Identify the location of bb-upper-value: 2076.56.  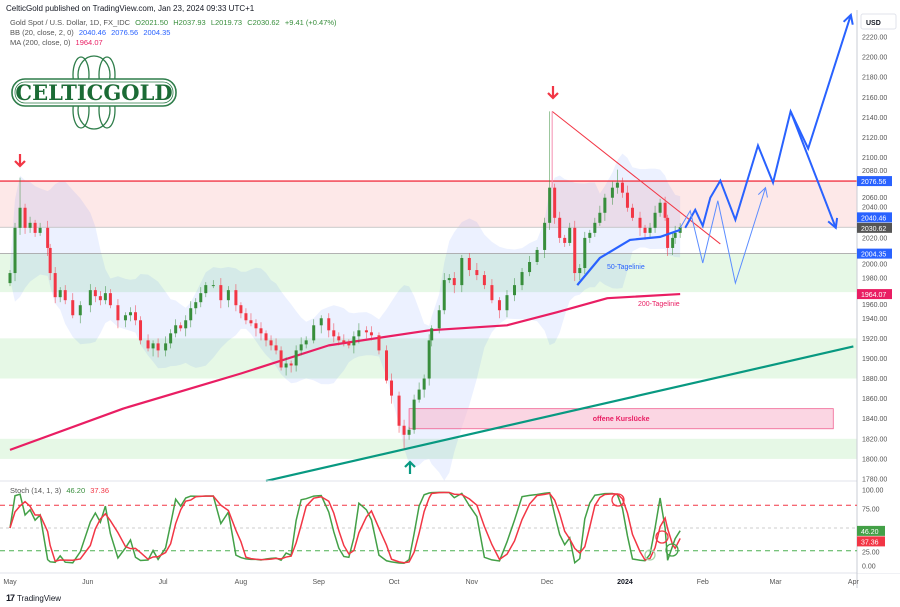
(873, 182).